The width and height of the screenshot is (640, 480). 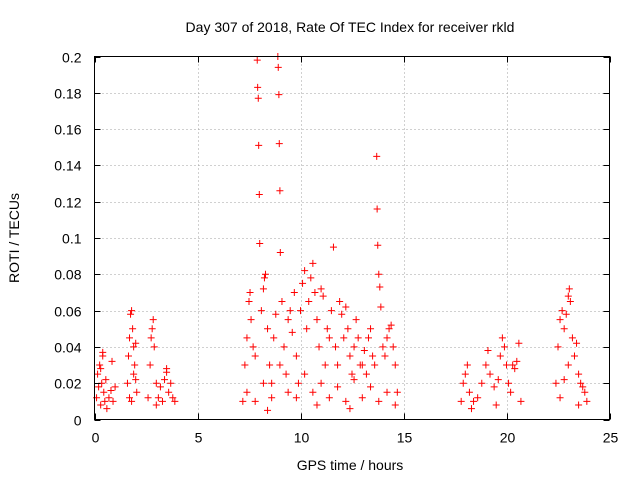 I want to click on x-tick-label: 5, so click(x=199, y=438).